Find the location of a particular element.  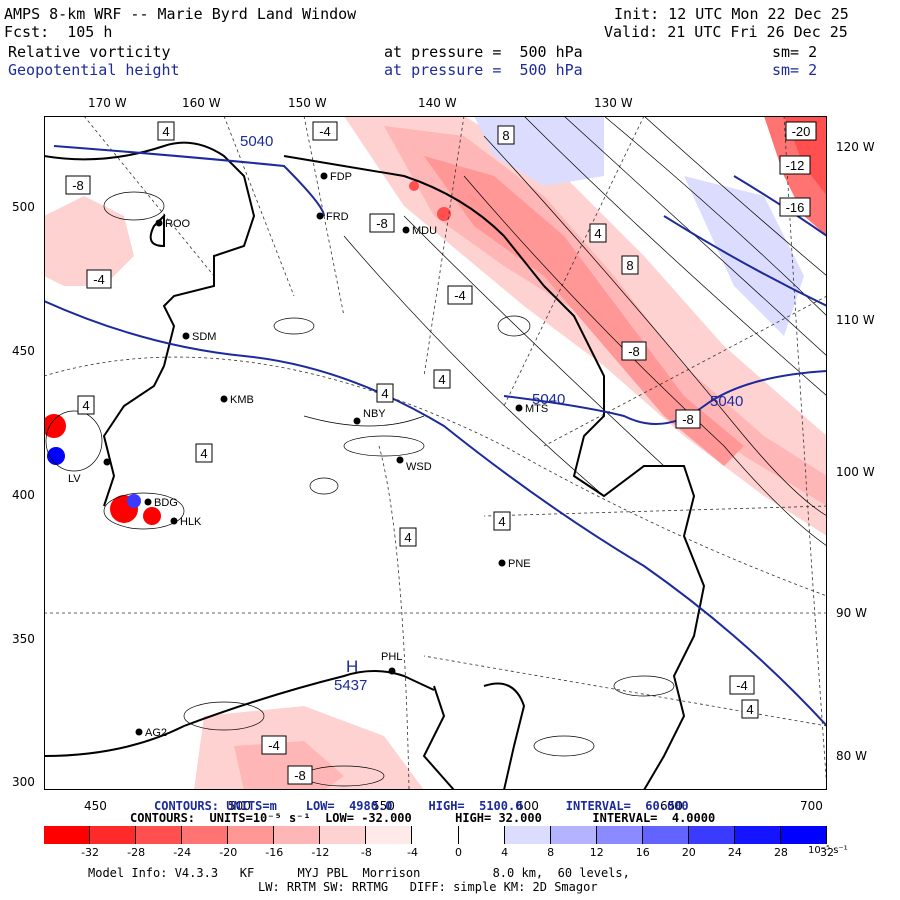

colorbar-units: 10⁻⁵ s⁻¹ is located at coordinates (828, 850).